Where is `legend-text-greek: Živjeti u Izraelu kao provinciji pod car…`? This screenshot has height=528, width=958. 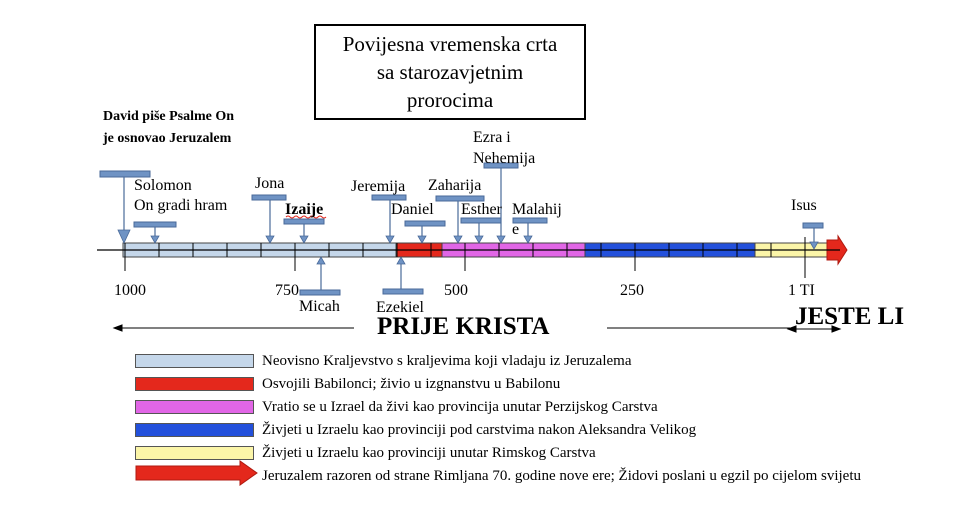 legend-text-greek: Živjeti u Izraelu kao provinciji pod car… is located at coordinates (479, 430).